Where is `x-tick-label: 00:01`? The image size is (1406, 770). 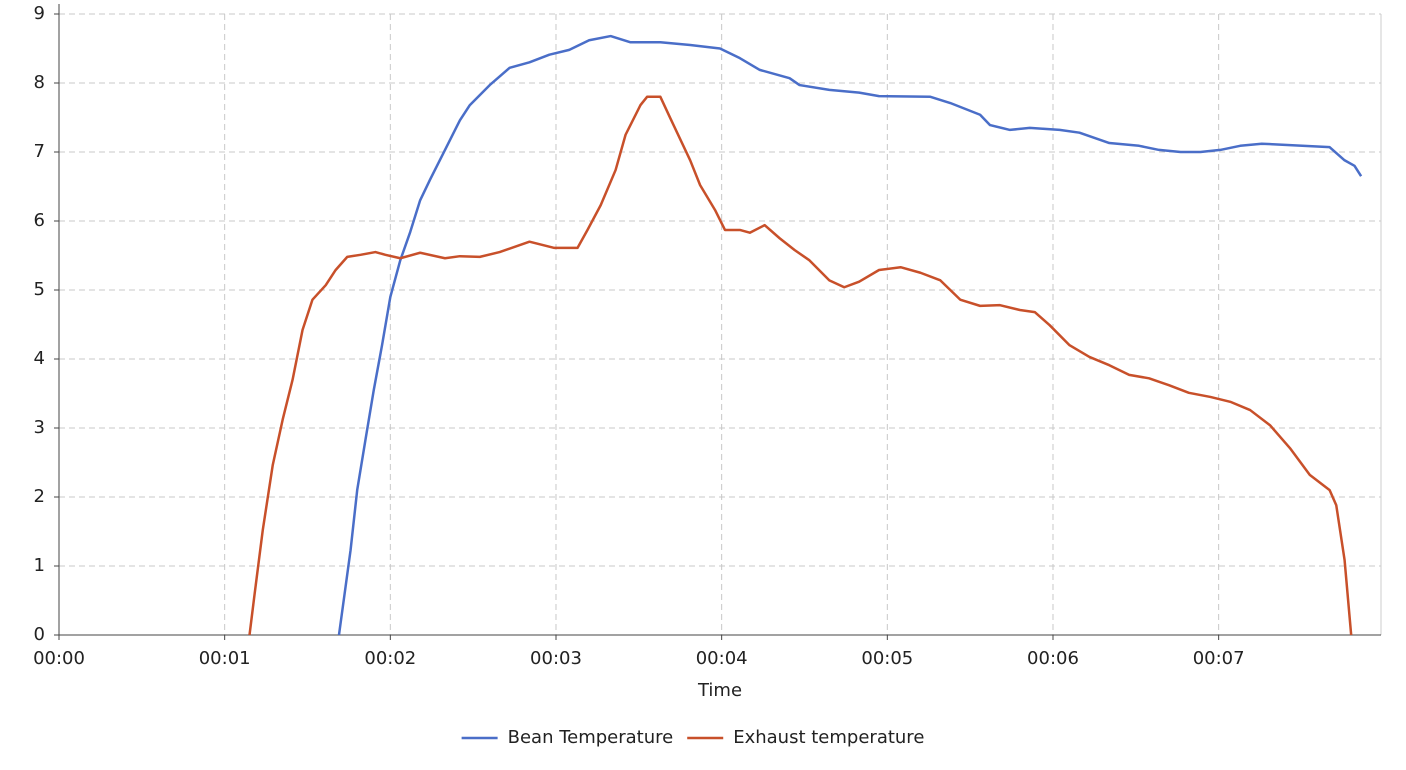
x-tick-label: 00:01 is located at coordinates (225, 658).